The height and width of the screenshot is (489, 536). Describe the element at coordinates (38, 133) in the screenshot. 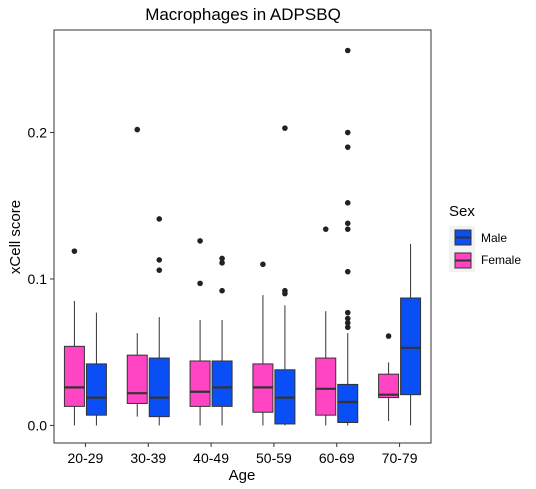

I see `y-tick-label: 0.2` at that location.